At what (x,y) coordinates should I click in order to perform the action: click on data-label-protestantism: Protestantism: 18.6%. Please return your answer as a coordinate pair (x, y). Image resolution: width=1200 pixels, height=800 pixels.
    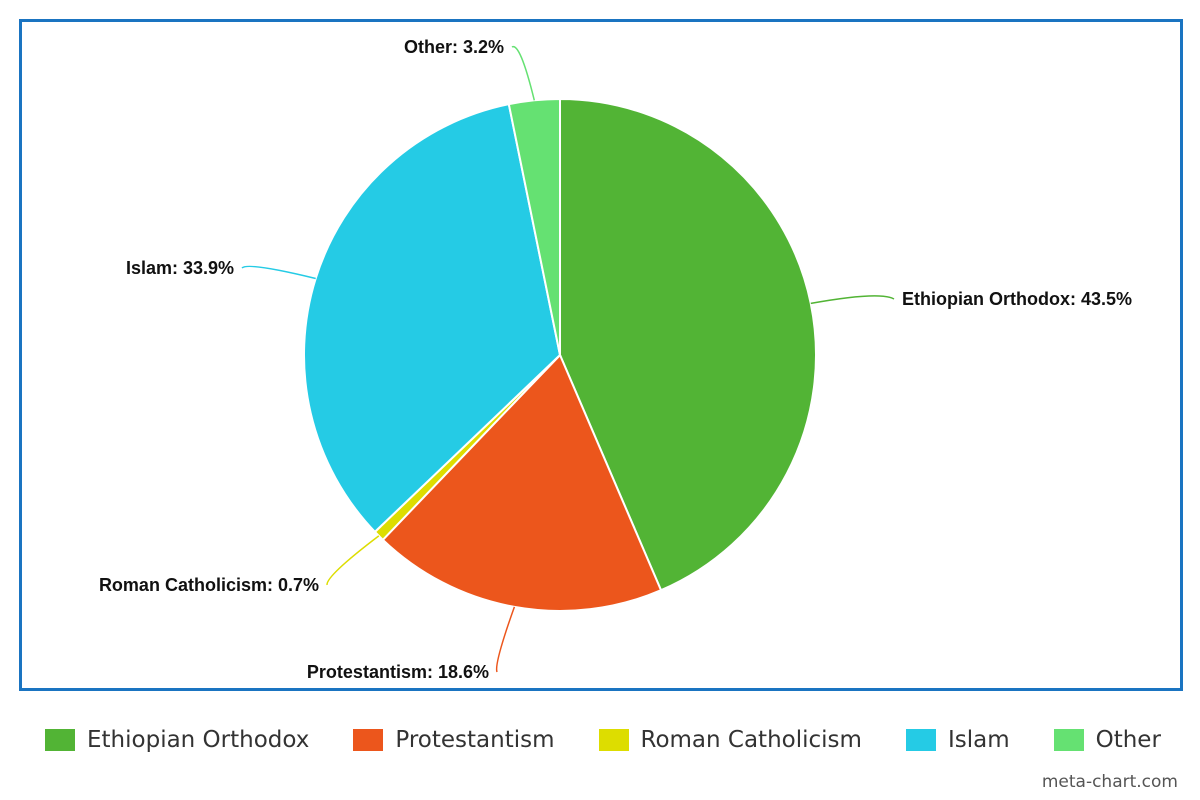
    Looking at the image, I should click on (398, 672).